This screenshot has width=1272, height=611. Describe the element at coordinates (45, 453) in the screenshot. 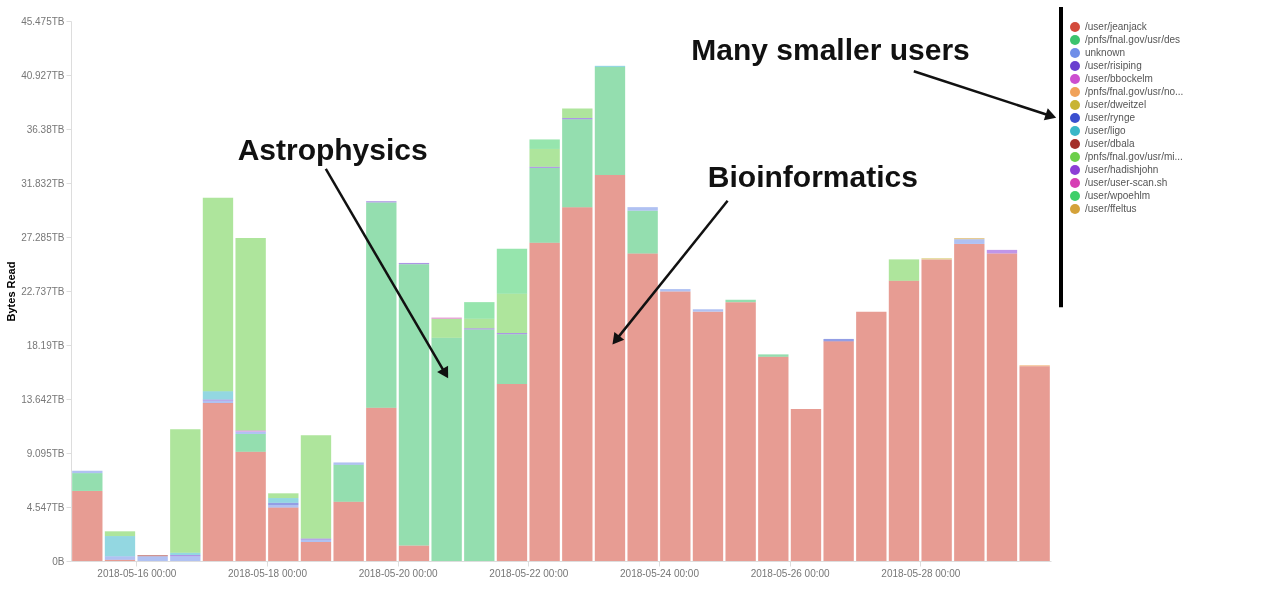

I see `y-tick-label: 9.095TB` at that location.